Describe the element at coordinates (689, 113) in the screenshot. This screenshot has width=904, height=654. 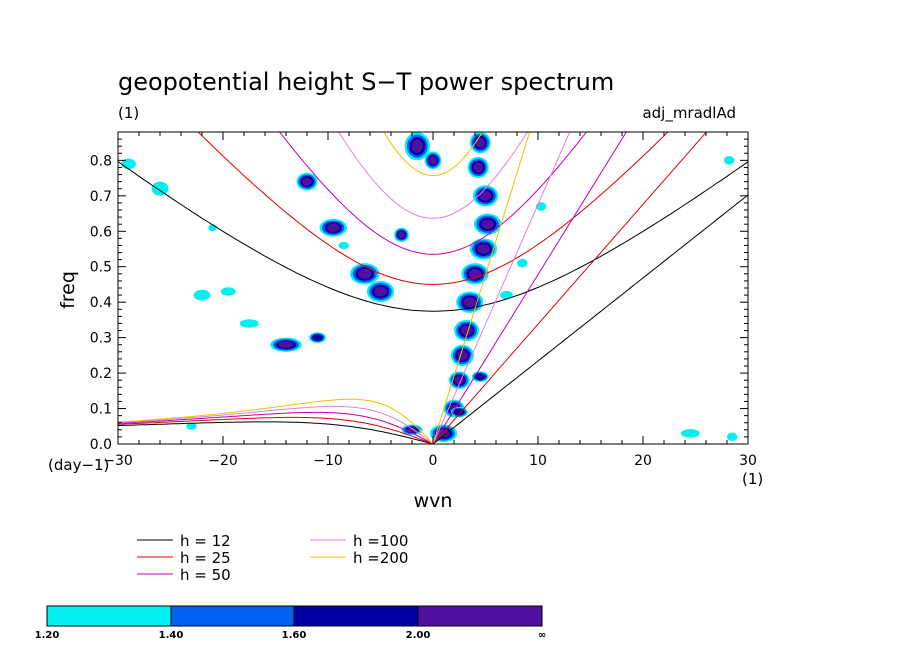
I see `chart-subtitle-right: adj_mradlAd` at that location.